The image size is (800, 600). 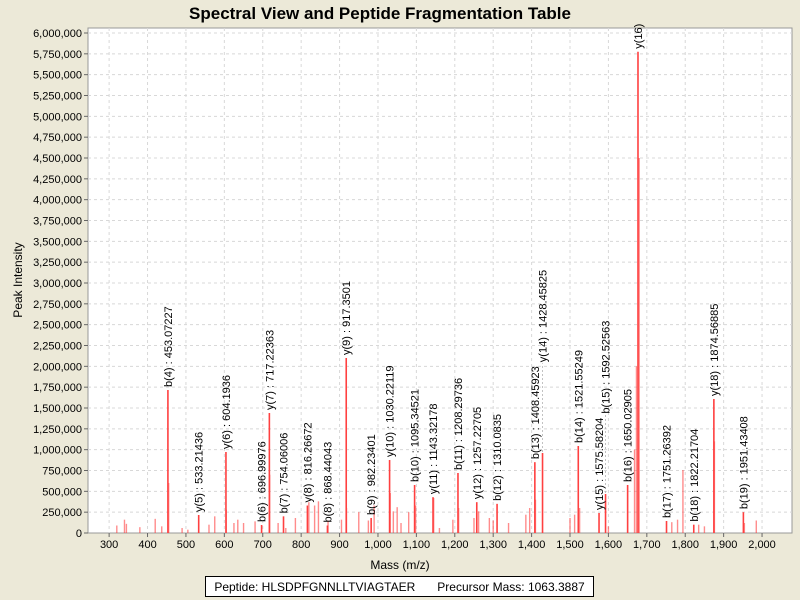 What do you see at coordinates (200, 472) in the screenshot?
I see `peak-annotation: y(5) : 533.21436` at bounding box center [200, 472].